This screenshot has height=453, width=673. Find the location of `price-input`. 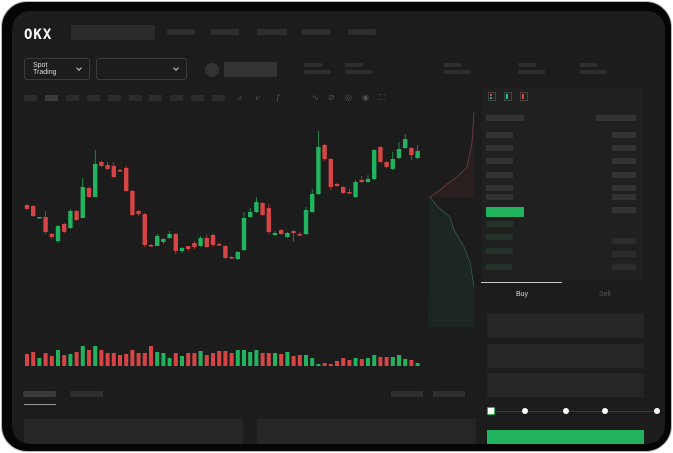

price-input is located at coordinates (565, 326).